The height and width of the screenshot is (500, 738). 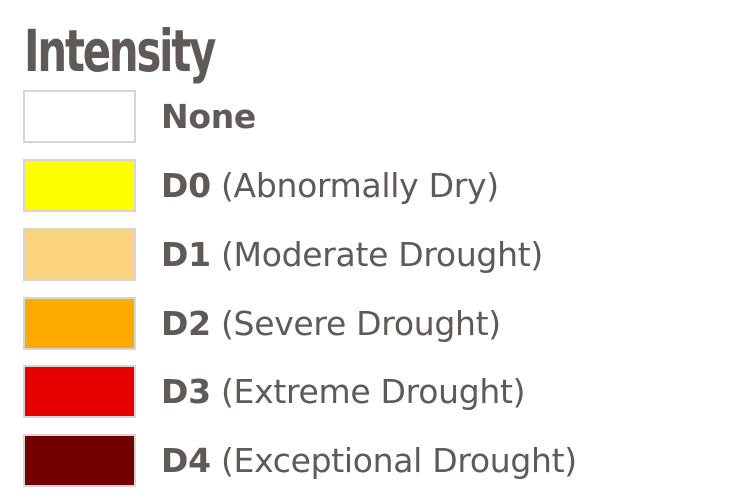 I want to click on color-swatch-d1, so click(x=79, y=254).